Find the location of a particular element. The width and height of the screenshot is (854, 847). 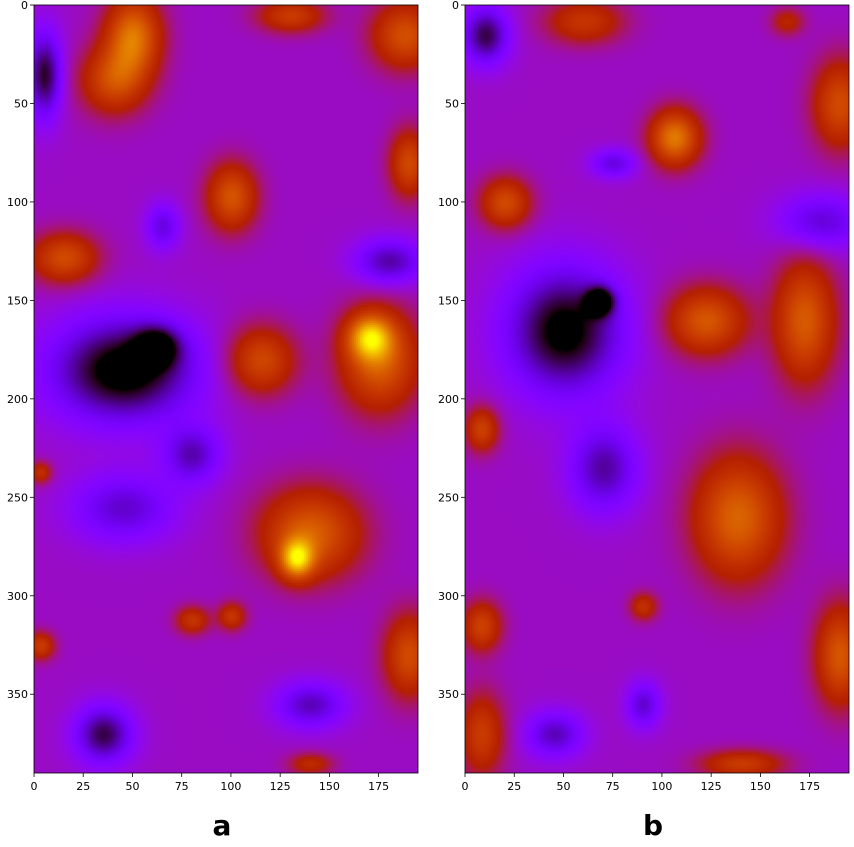

x-axis-a: 0 25 50 75 100 125 150 175 is located at coordinates (210, 783).